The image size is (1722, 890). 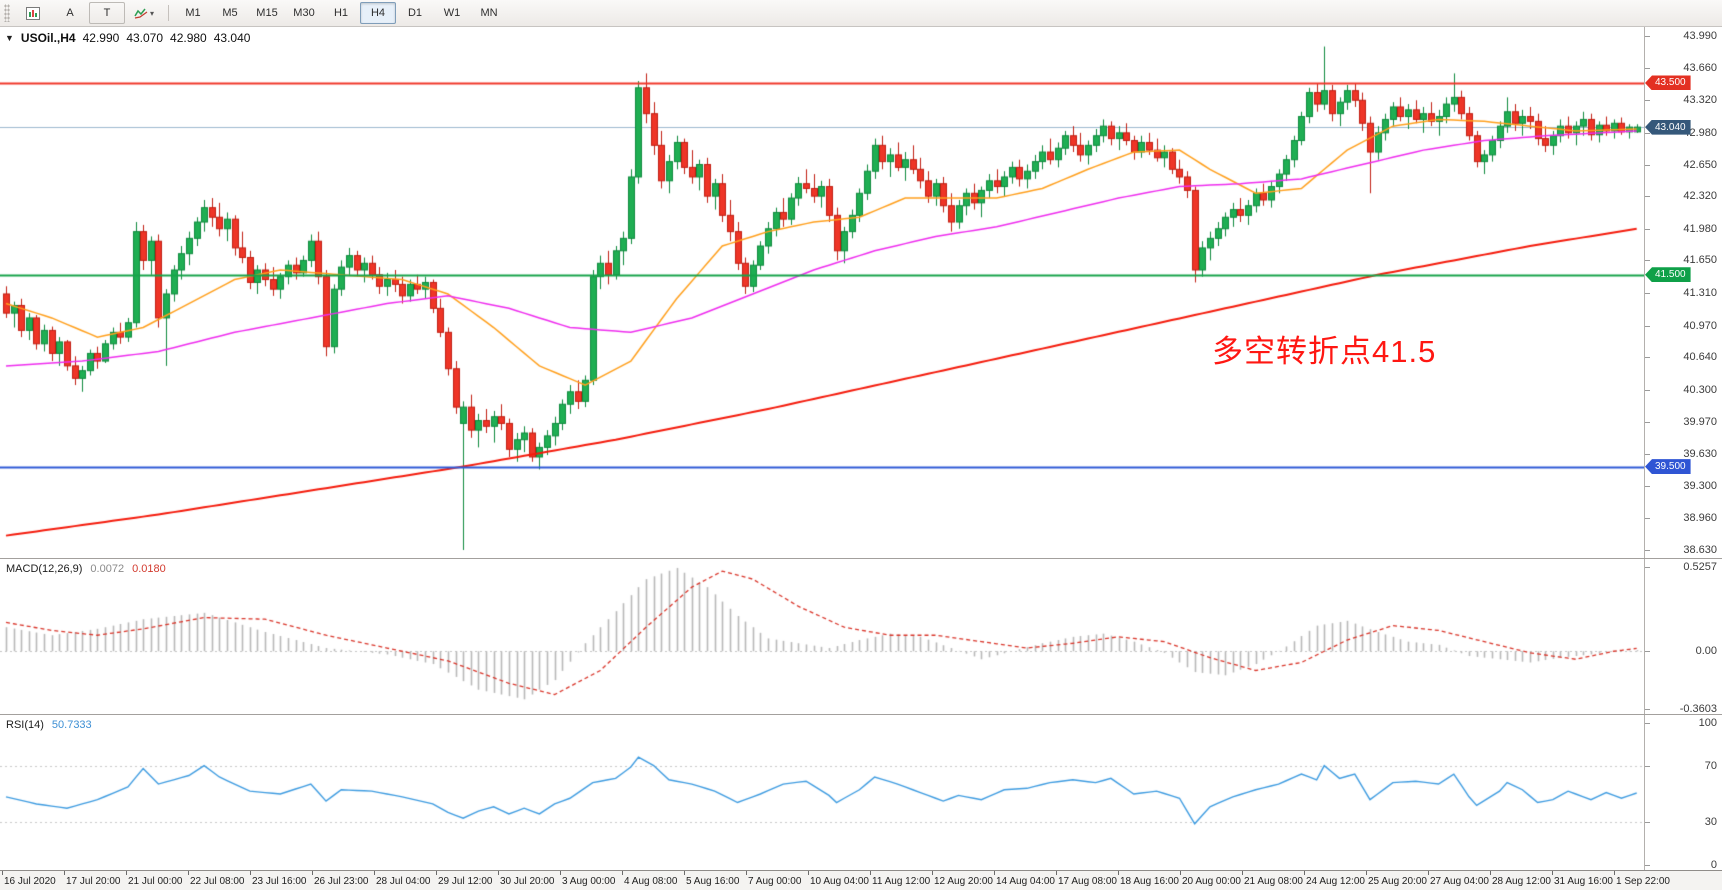 I want to click on timeframe-m5-button: M5, so click(x=230, y=13).